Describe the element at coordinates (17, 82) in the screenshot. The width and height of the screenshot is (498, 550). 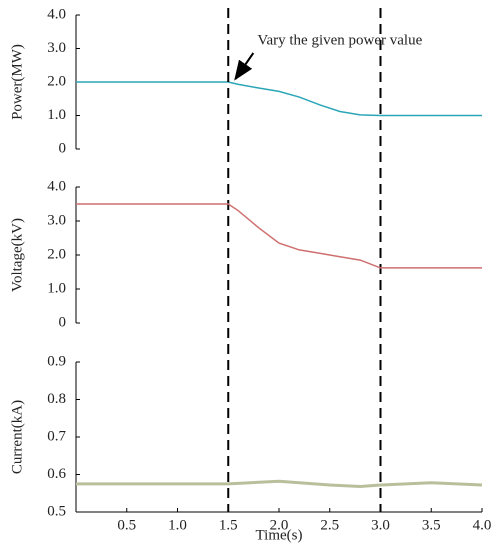
I see `y-axis-label: Power(MW)` at that location.